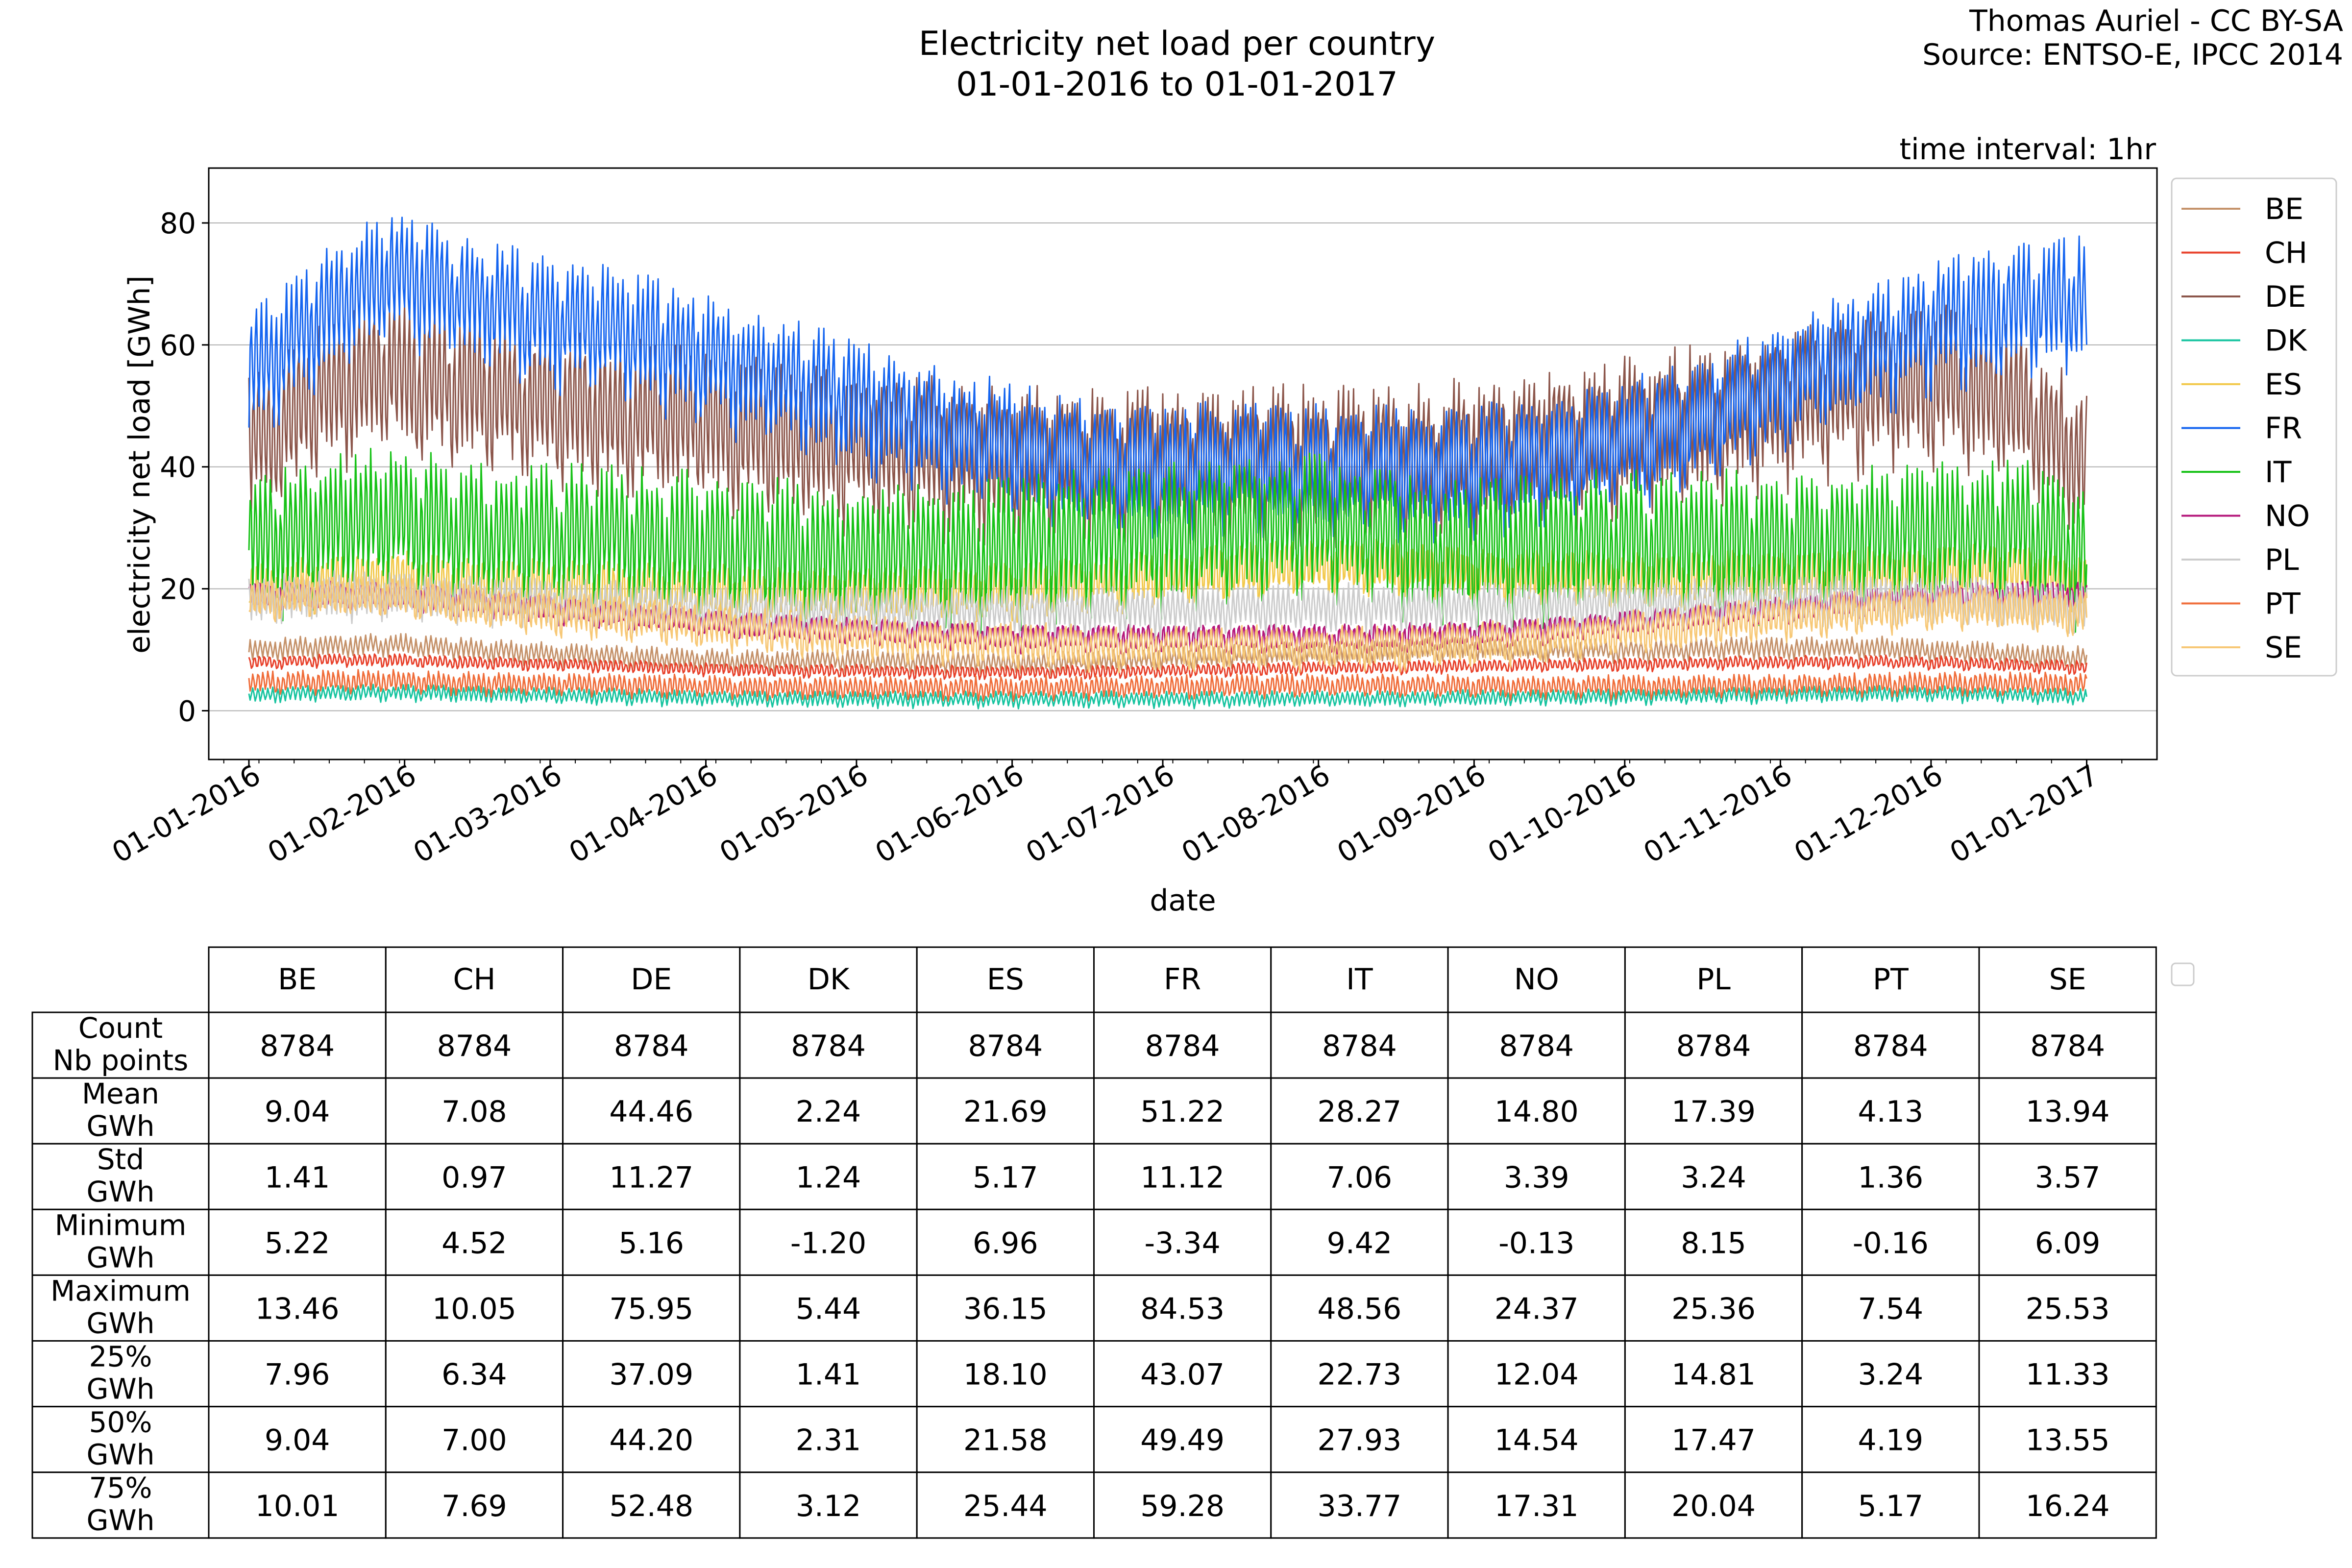  What do you see at coordinates (1891, 1506) in the screenshot?
I see `table-cell-value: 5.17` at bounding box center [1891, 1506].